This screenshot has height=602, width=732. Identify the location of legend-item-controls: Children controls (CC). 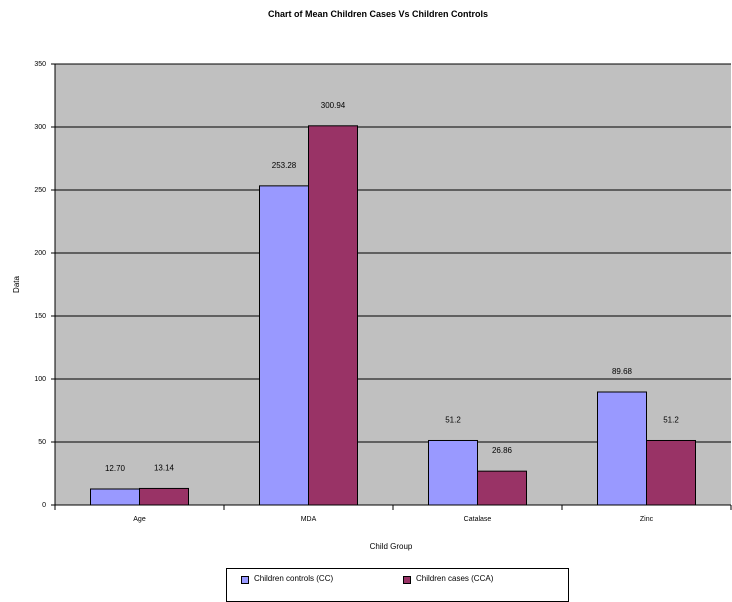
(287, 579).